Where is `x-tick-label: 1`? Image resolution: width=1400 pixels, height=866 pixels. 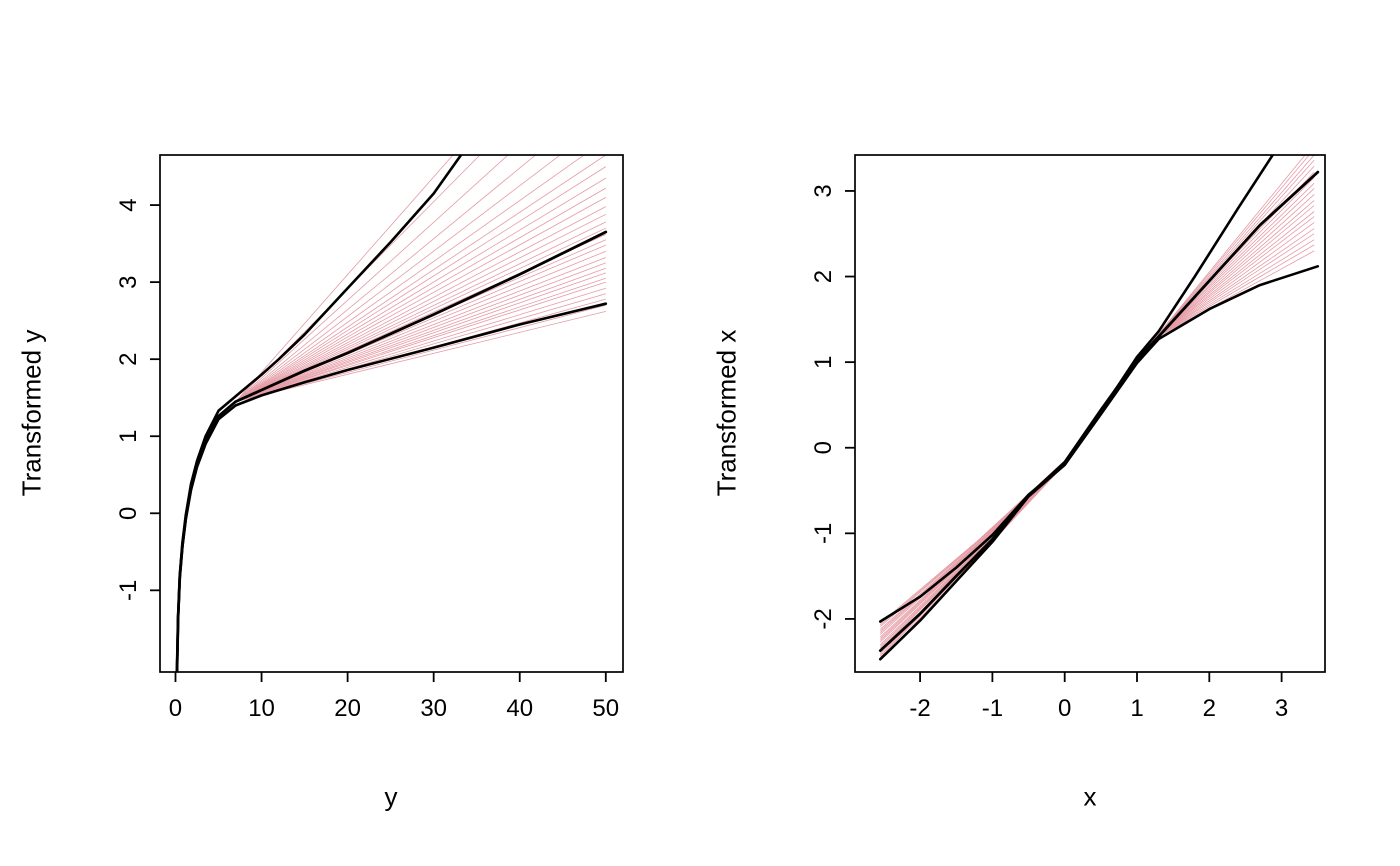
x-tick-label: 1 is located at coordinates (1136, 708).